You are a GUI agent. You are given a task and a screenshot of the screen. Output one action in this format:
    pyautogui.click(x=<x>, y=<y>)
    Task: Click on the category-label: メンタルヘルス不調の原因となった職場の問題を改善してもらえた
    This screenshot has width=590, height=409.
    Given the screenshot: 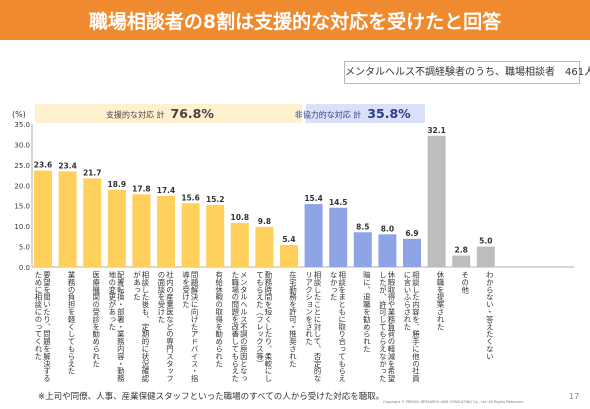 What is the action you would take?
    pyautogui.click(x=240, y=326)
    